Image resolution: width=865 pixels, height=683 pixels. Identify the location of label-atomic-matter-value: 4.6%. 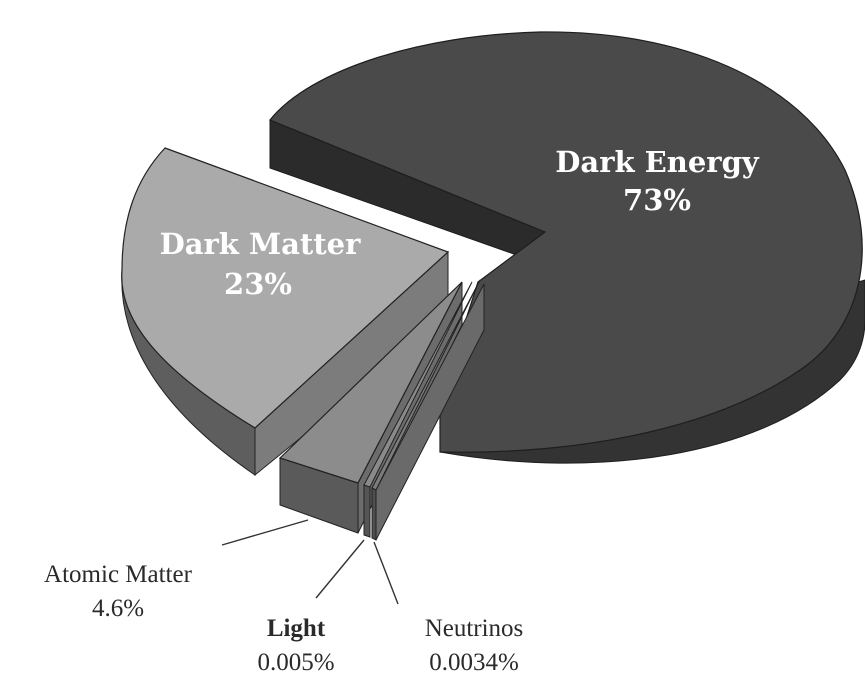
(118, 608).